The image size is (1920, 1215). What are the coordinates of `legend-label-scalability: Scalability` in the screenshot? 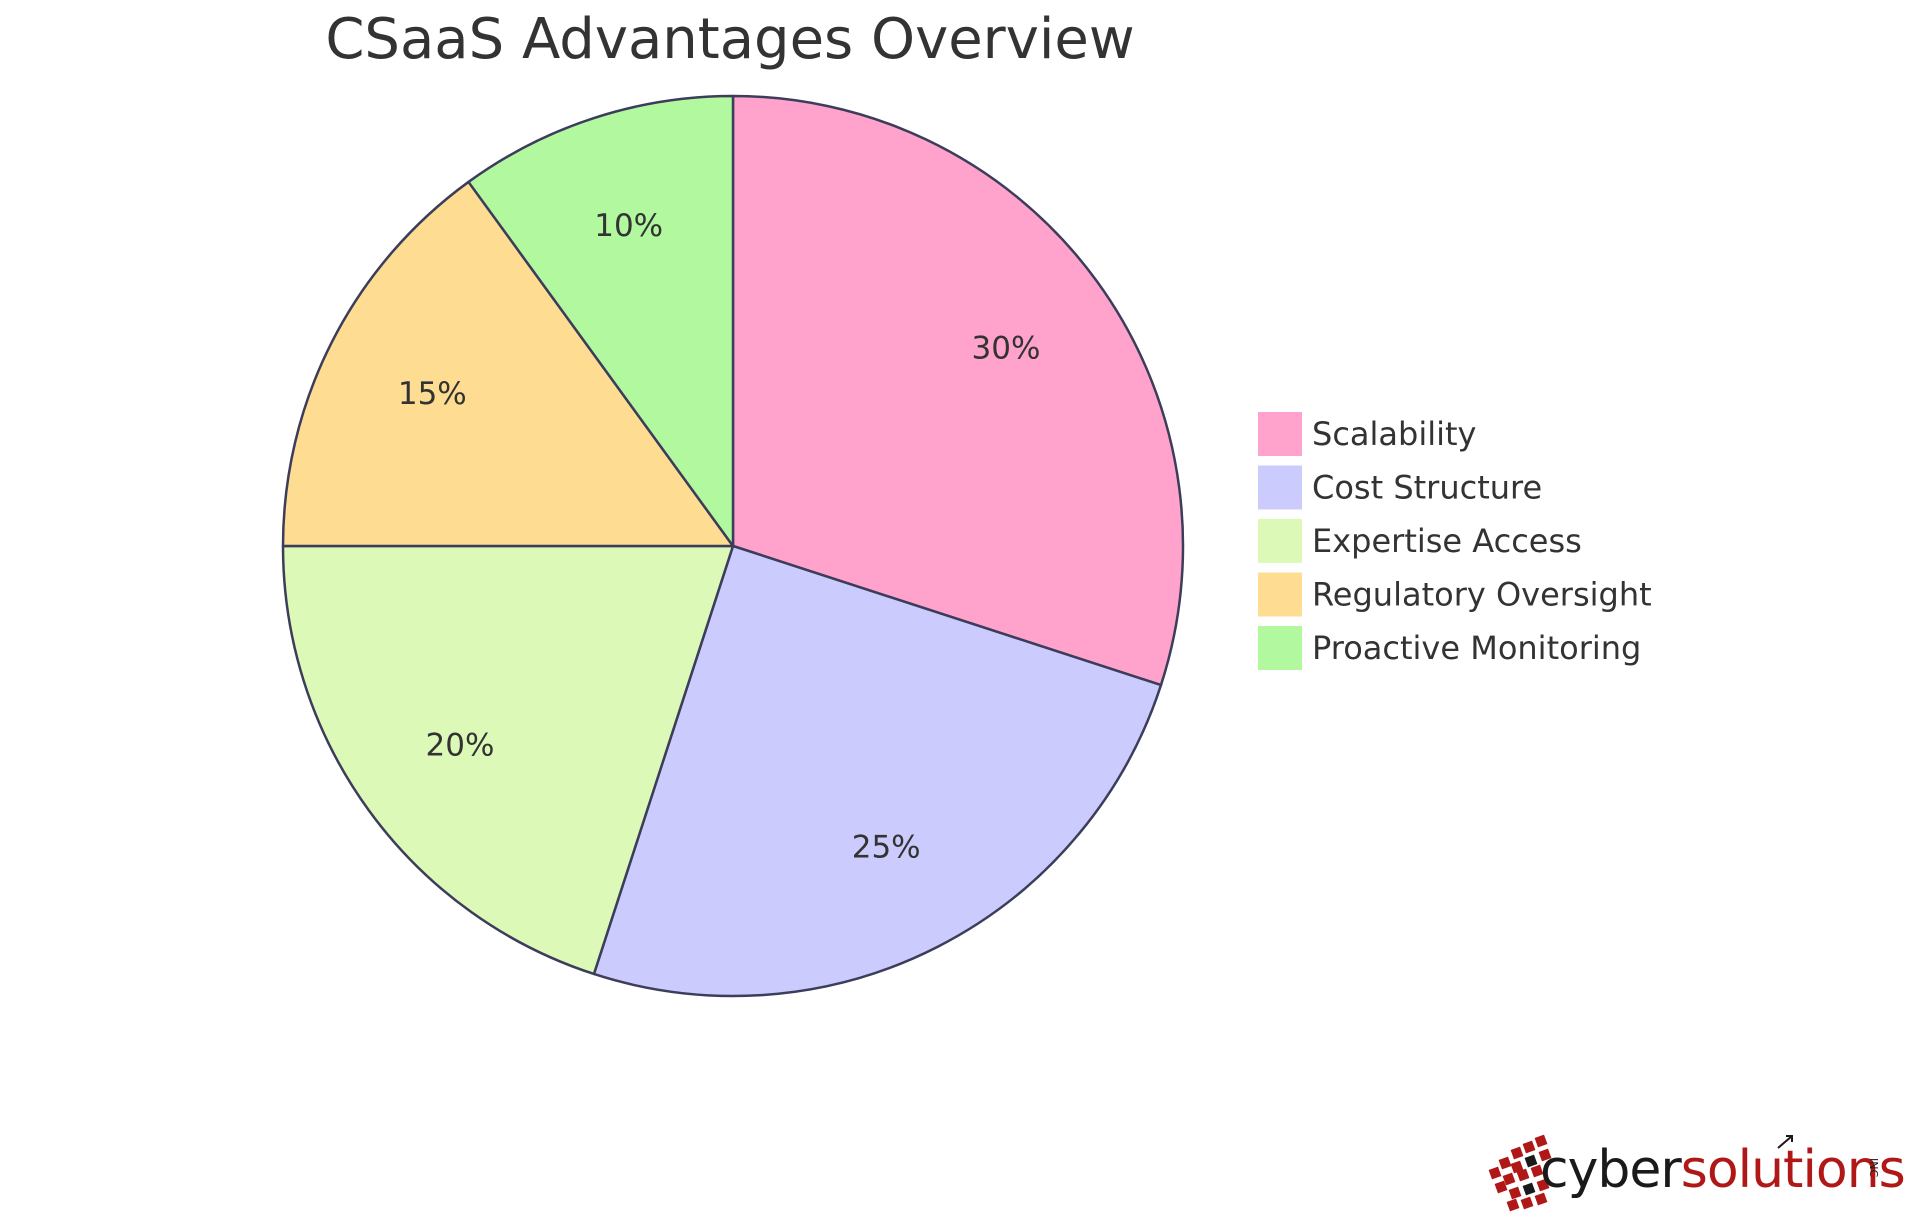 It's located at (1394, 434).